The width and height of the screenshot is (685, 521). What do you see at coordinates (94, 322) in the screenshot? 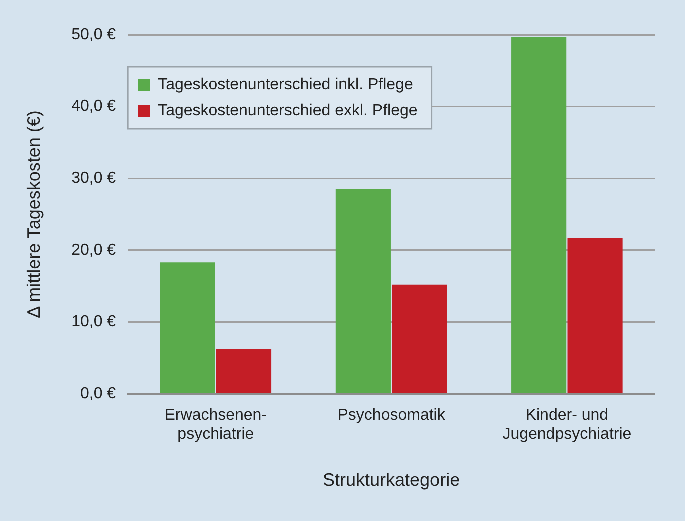
I see `y-tick-label: 10,0 €` at bounding box center [94, 322].